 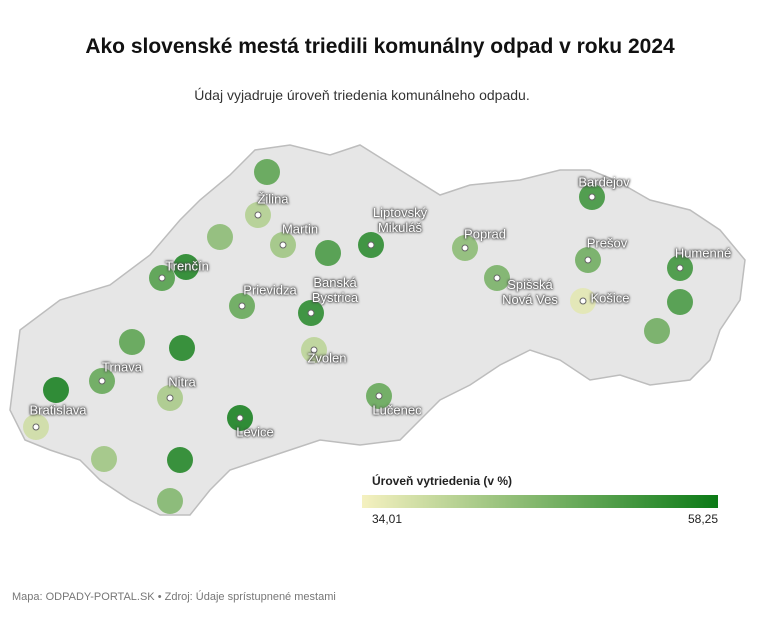 I want to click on city-label: Prievidza, so click(x=270, y=290).